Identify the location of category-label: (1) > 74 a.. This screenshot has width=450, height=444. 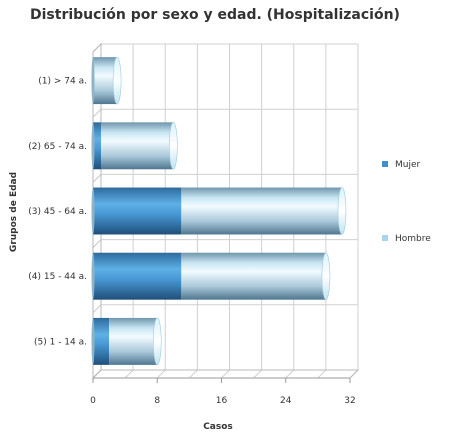
(62, 82).